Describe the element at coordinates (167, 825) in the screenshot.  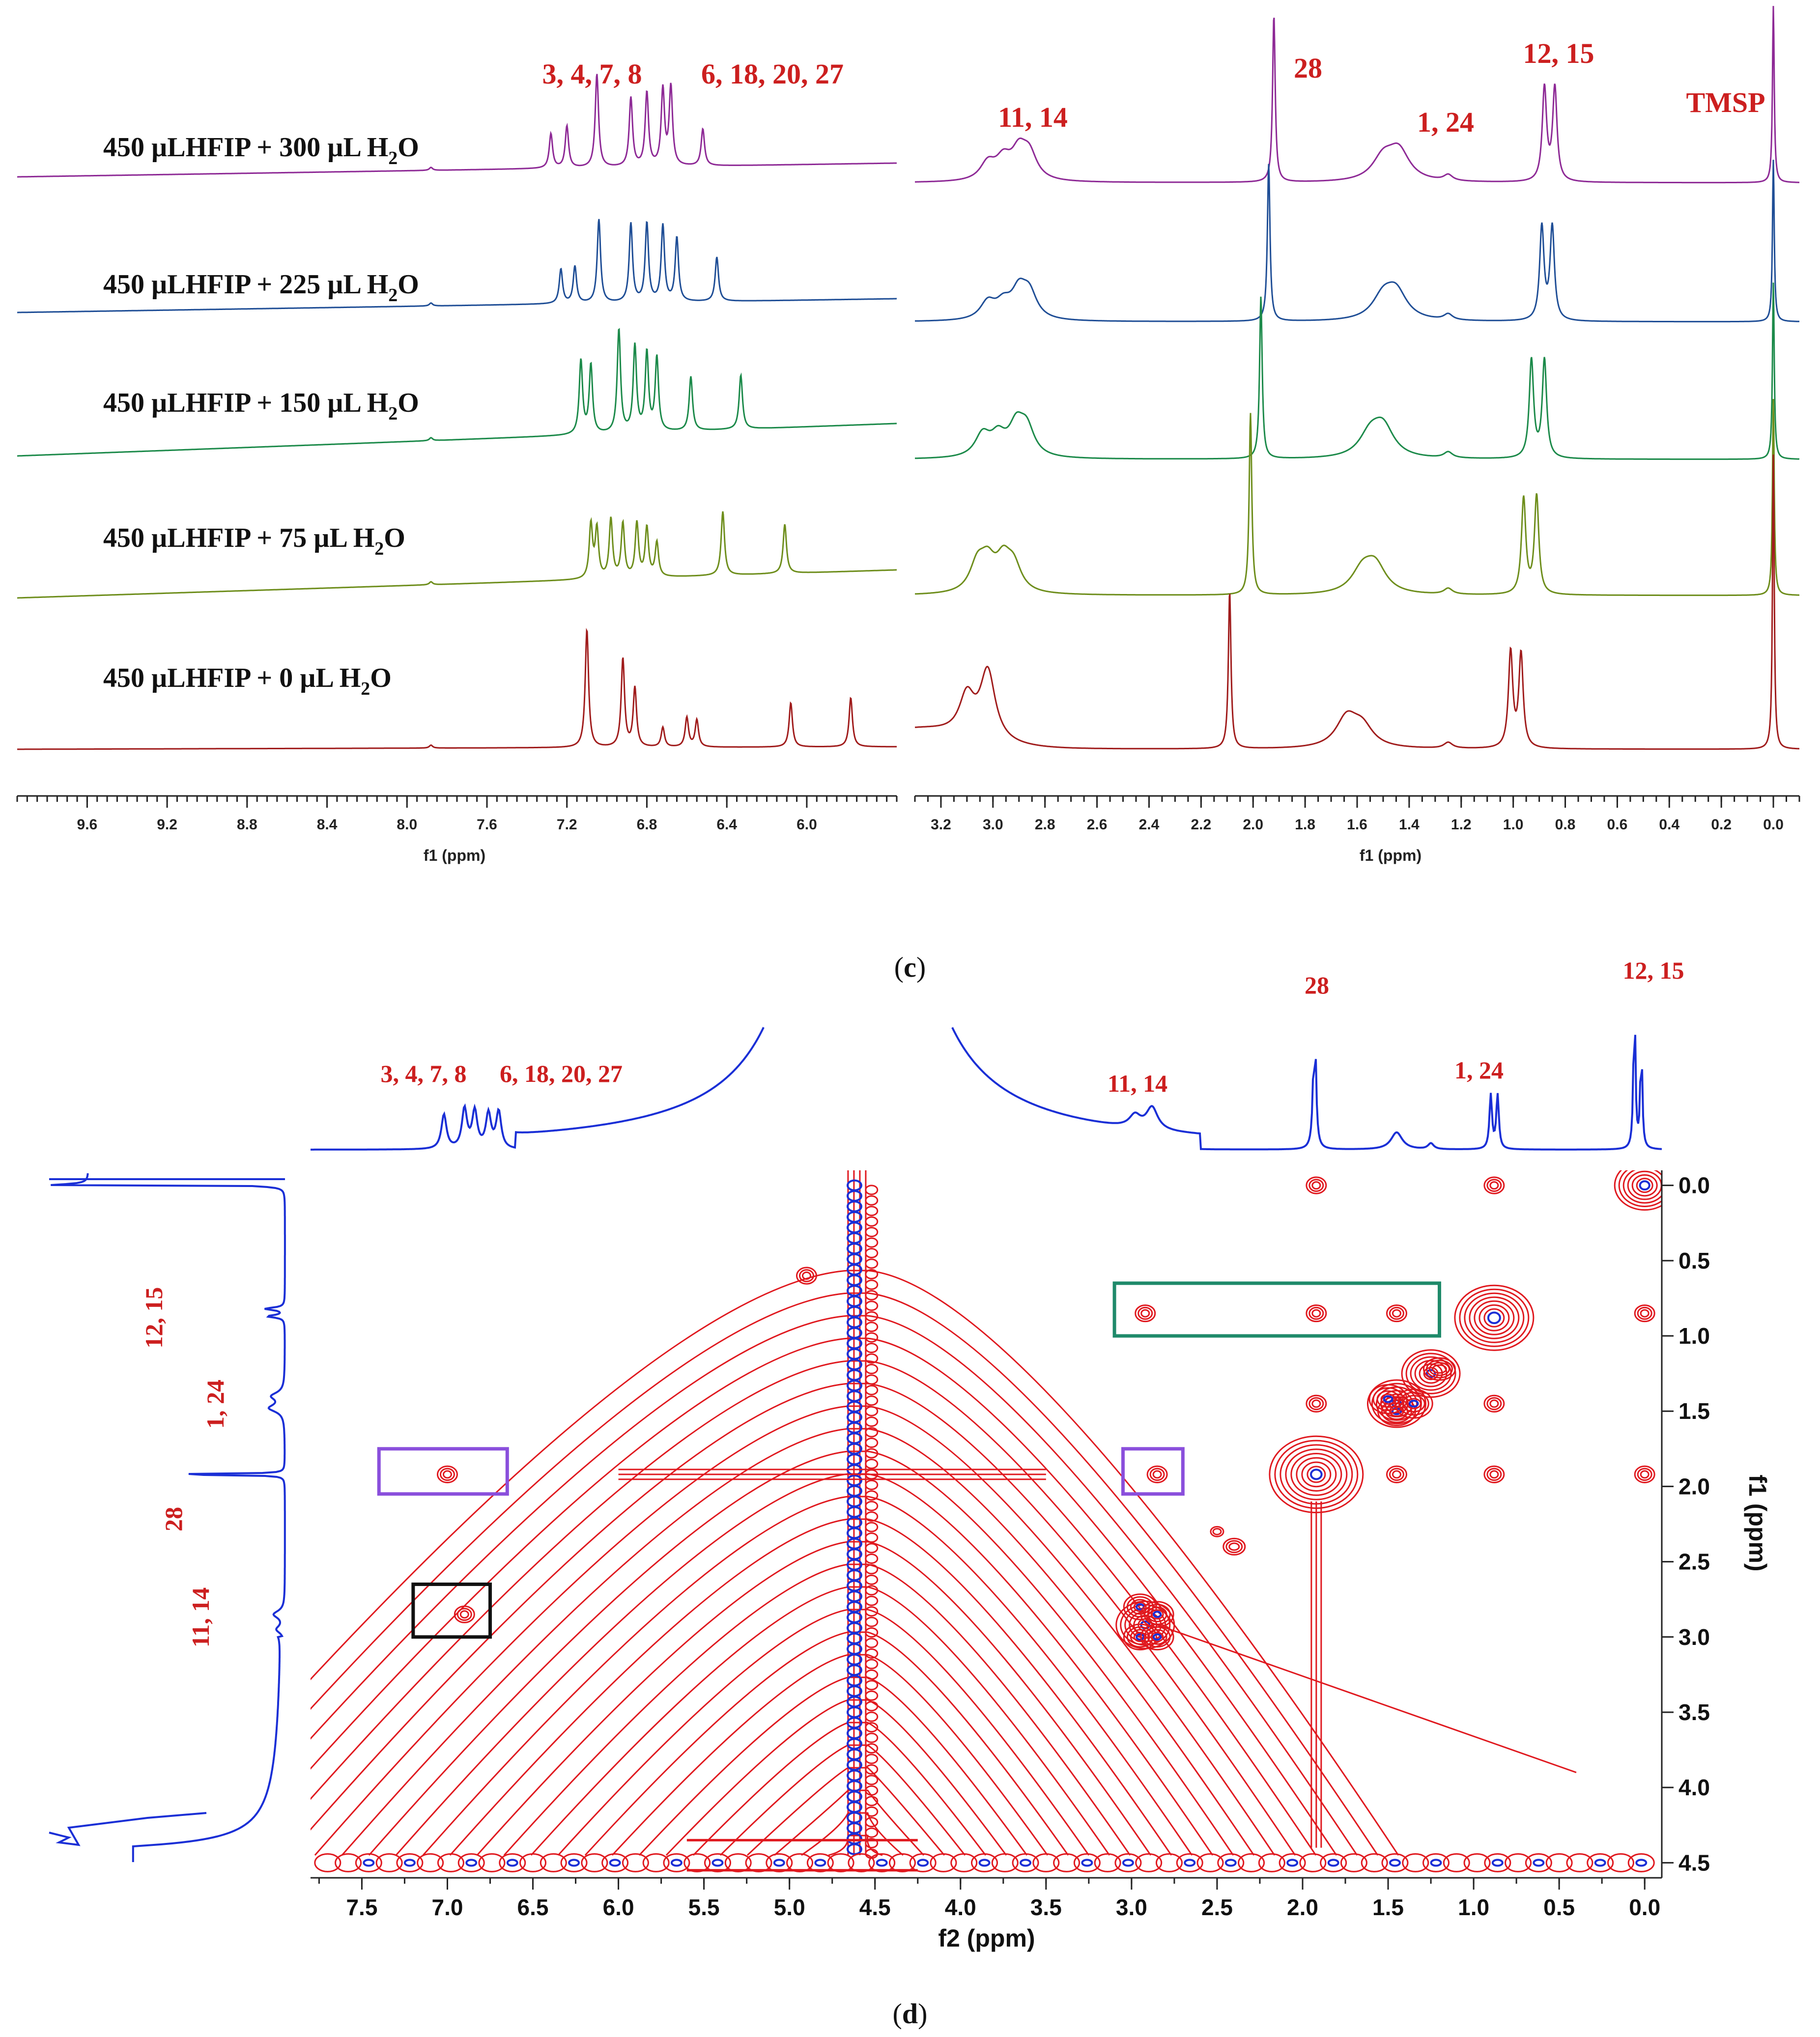
I see `left-tick-label: 9.2` at that location.